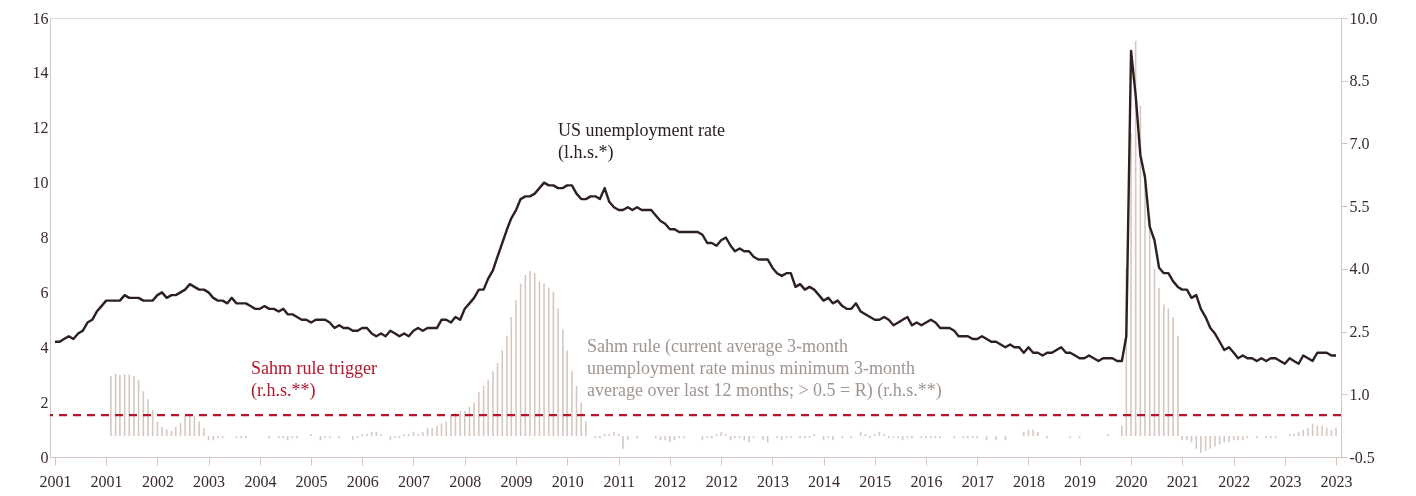  What do you see at coordinates (619, 481) in the screenshot?
I see `x-tick-label: 2011` at bounding box center [619, 481].